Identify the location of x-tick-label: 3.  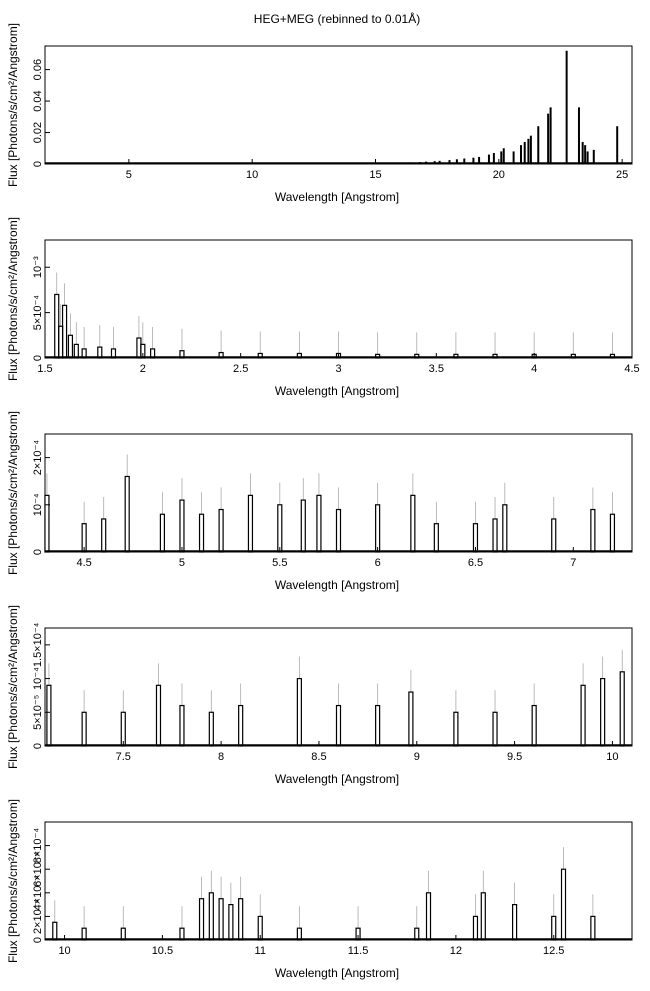
(338, 369).